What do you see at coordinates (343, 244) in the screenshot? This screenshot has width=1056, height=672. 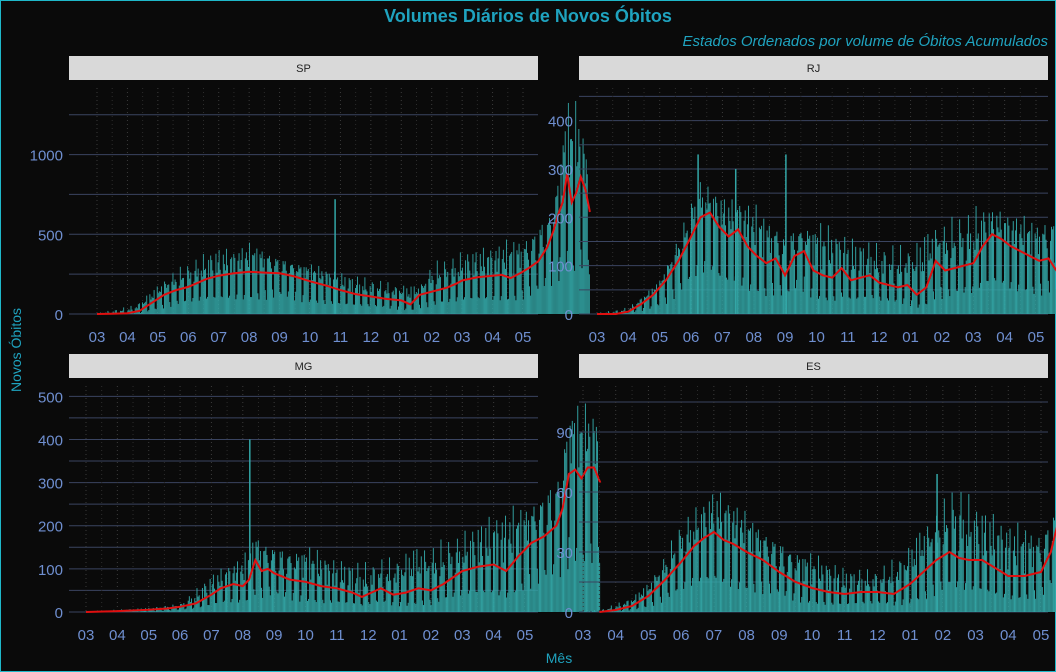 I see `moving-average-line` at bounding box center [343, 244].